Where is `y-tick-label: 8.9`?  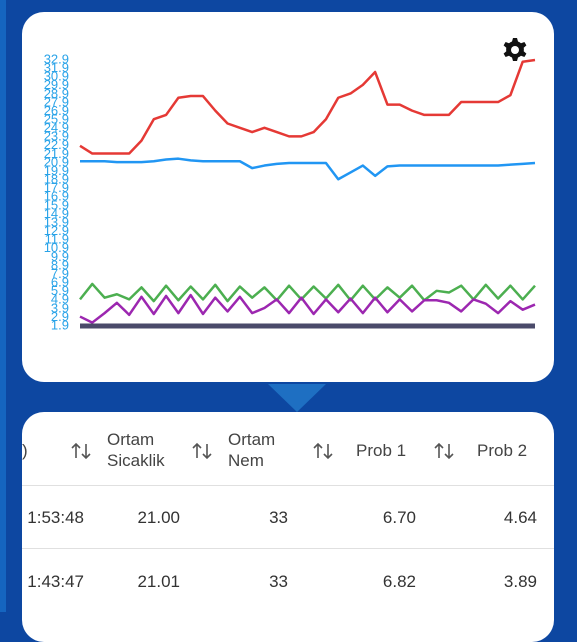 y-tick-label: 8.9 is located at coordinates (60, 264).